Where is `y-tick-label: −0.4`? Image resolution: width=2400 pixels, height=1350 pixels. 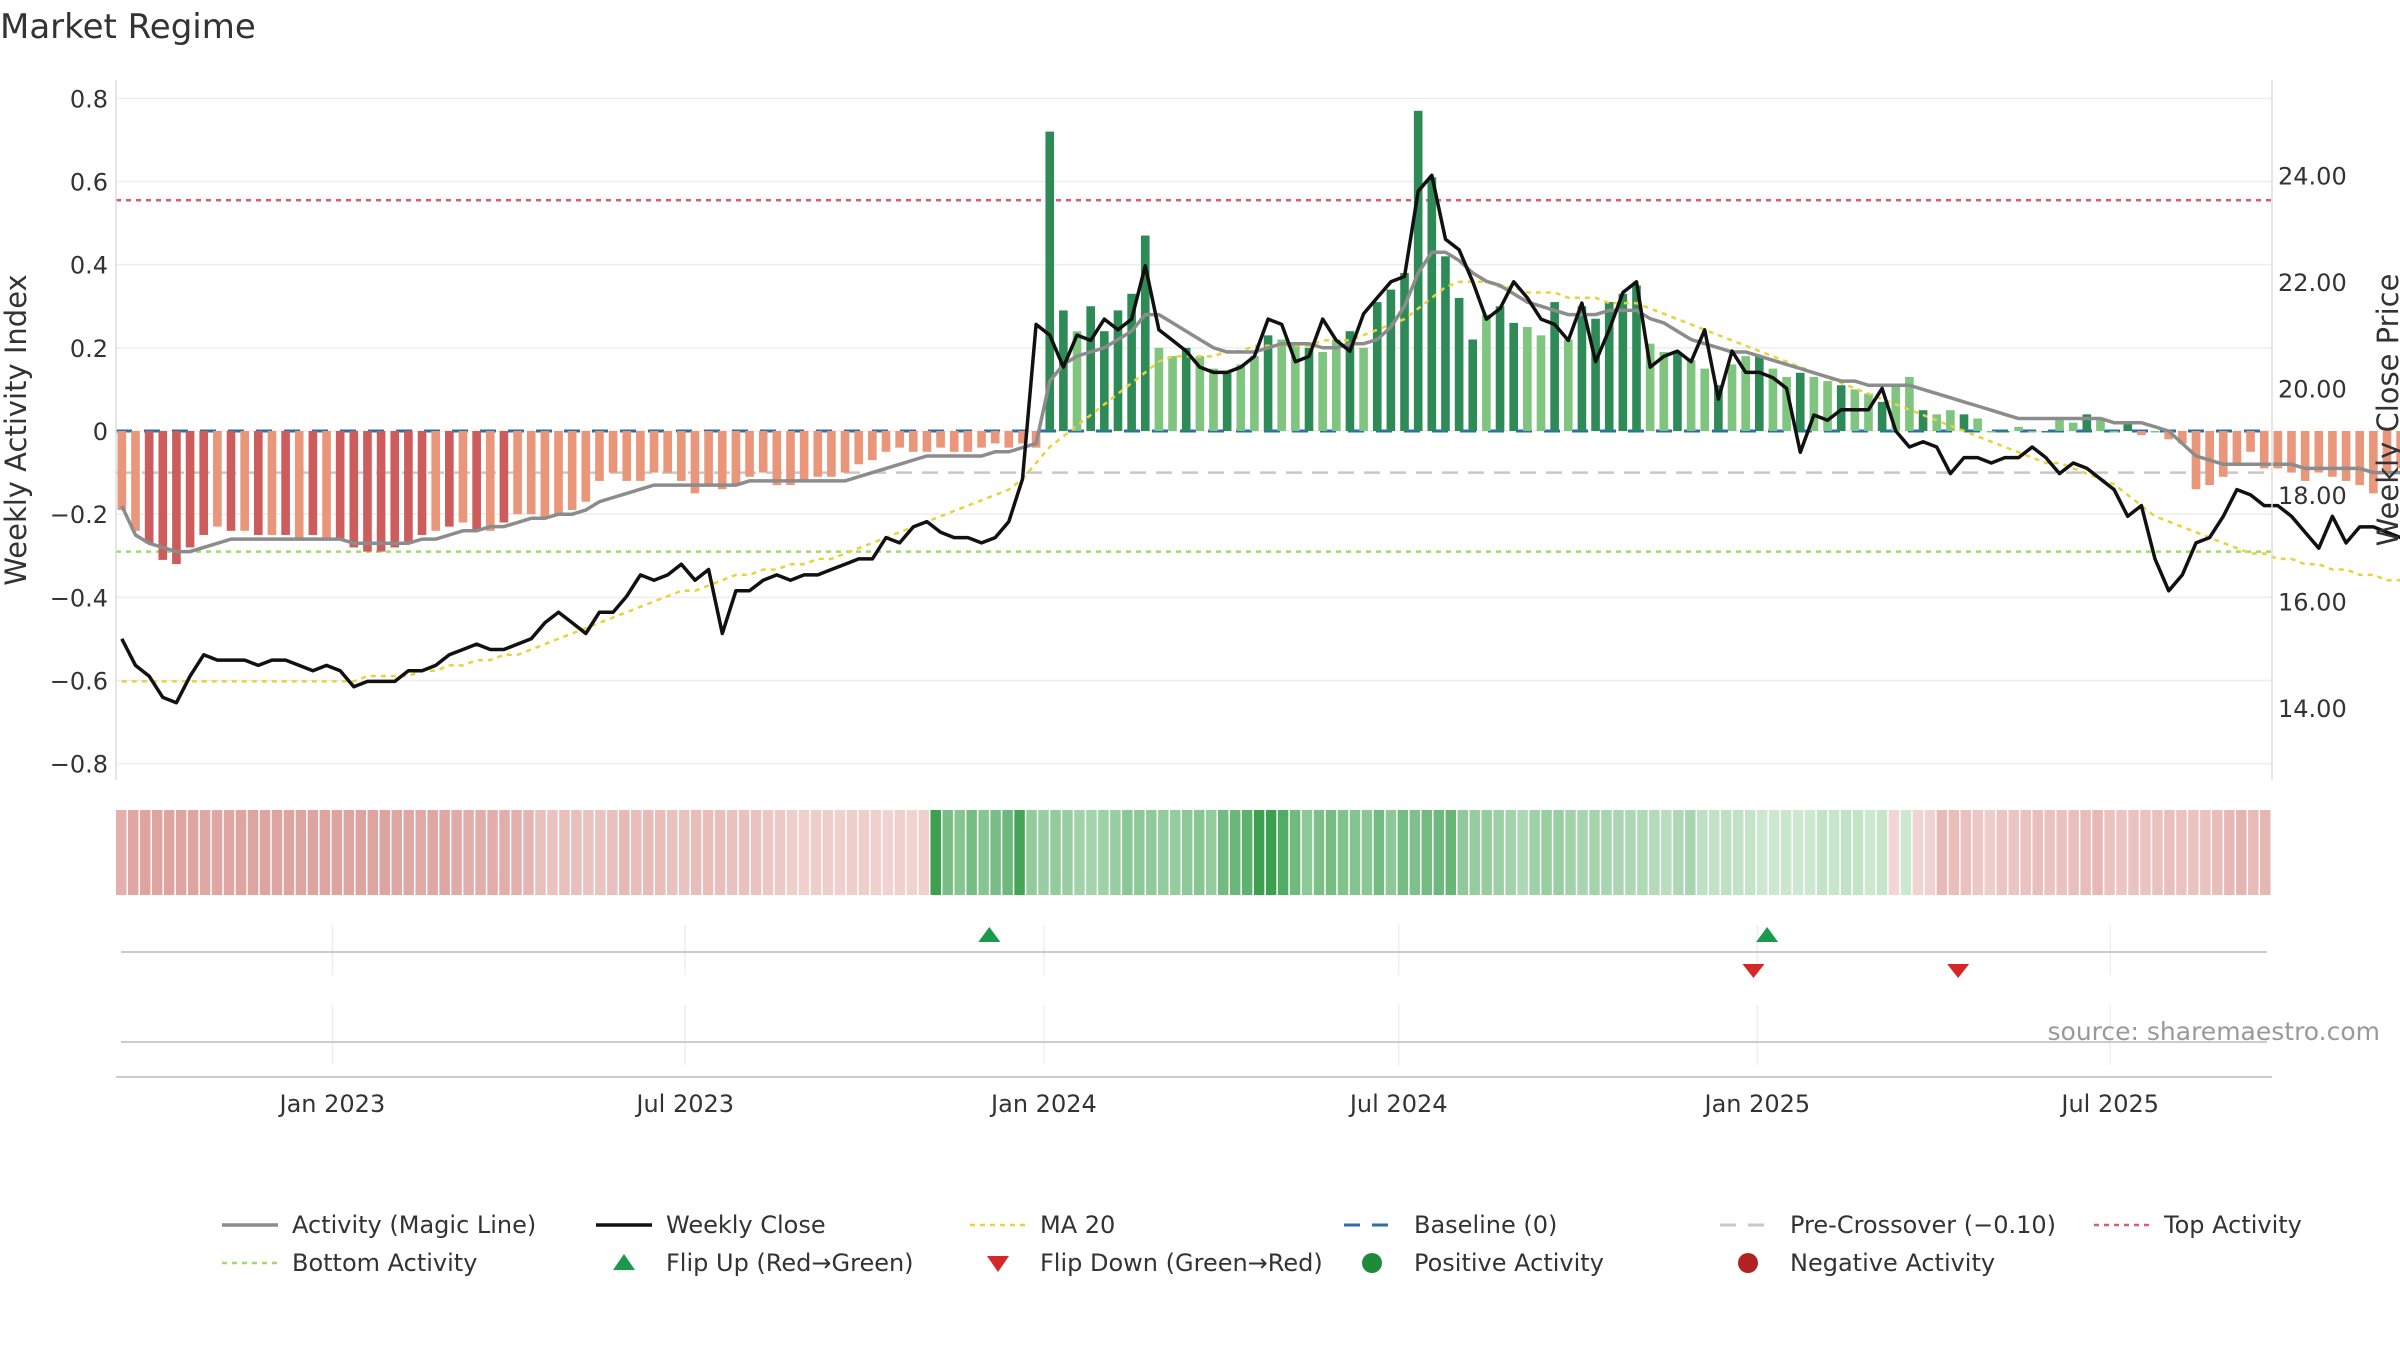
y-tick-label: −0.4 is located at coordinates (79, 598).